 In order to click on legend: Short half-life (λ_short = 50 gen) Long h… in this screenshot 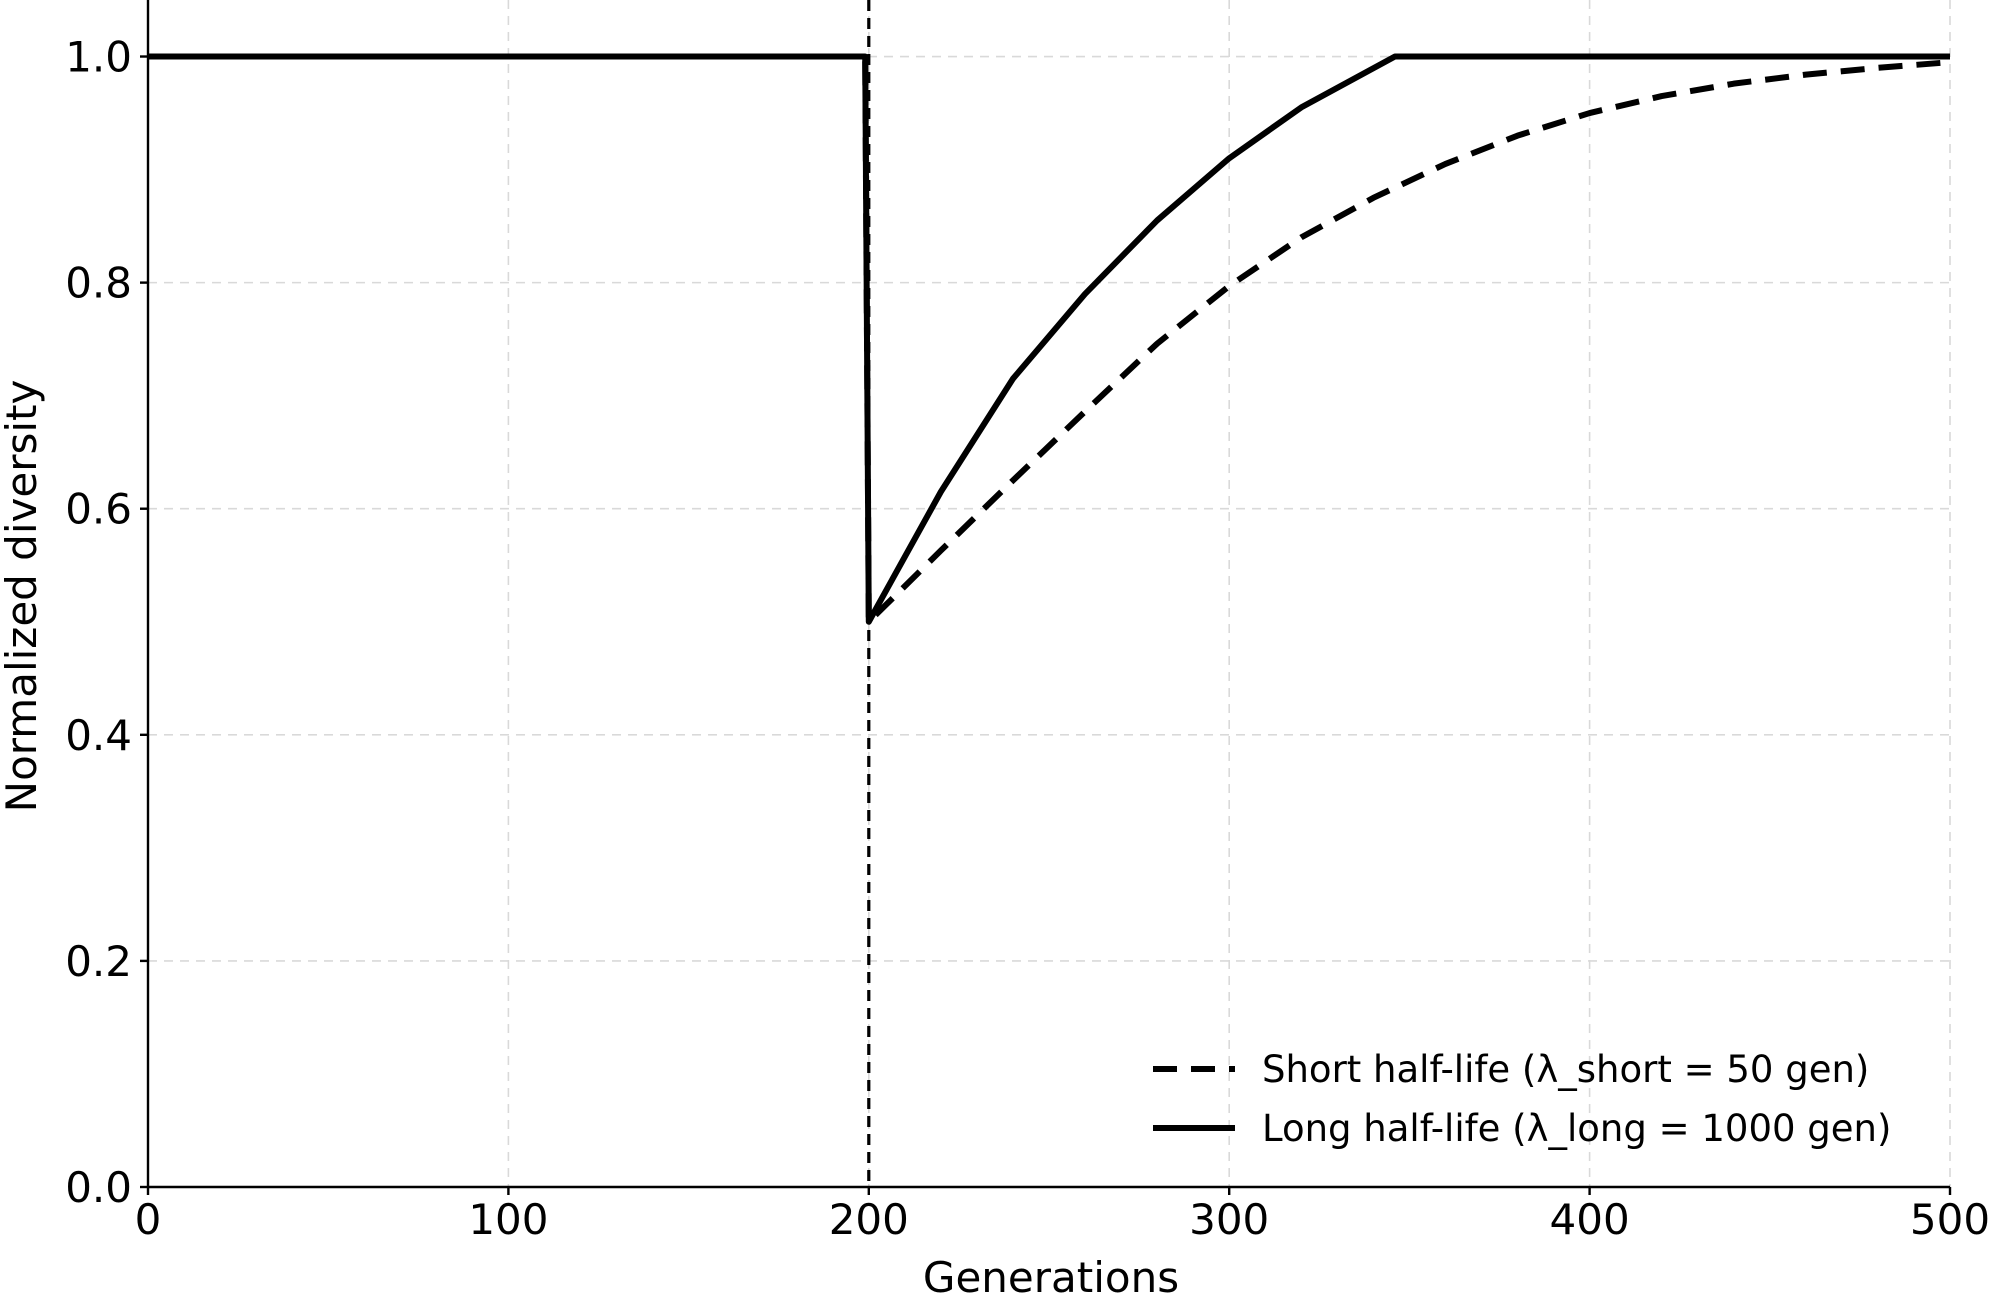, I will do `click(1522, 1099)`.